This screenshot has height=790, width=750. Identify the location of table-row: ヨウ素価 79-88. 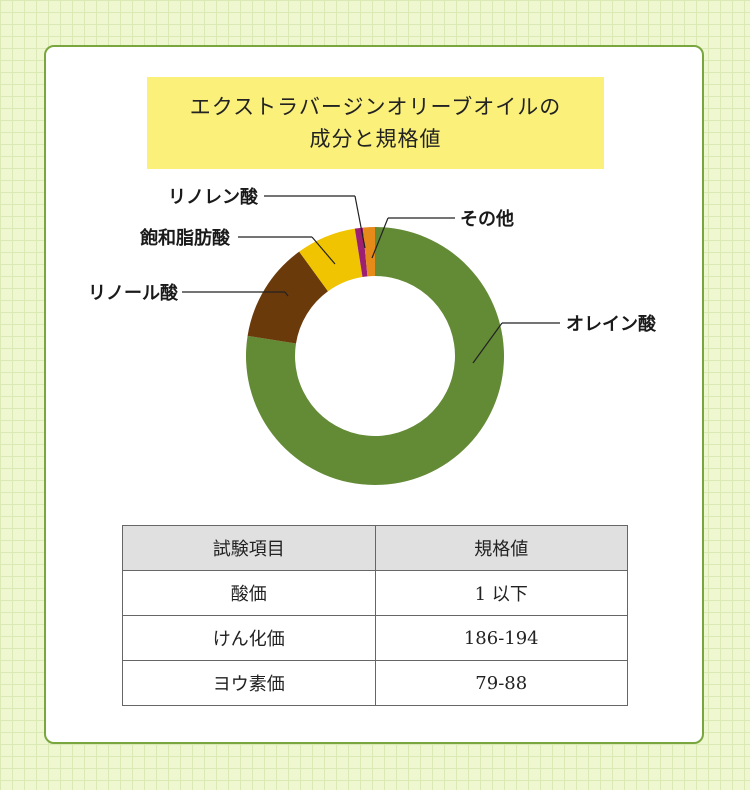
(375, 683).